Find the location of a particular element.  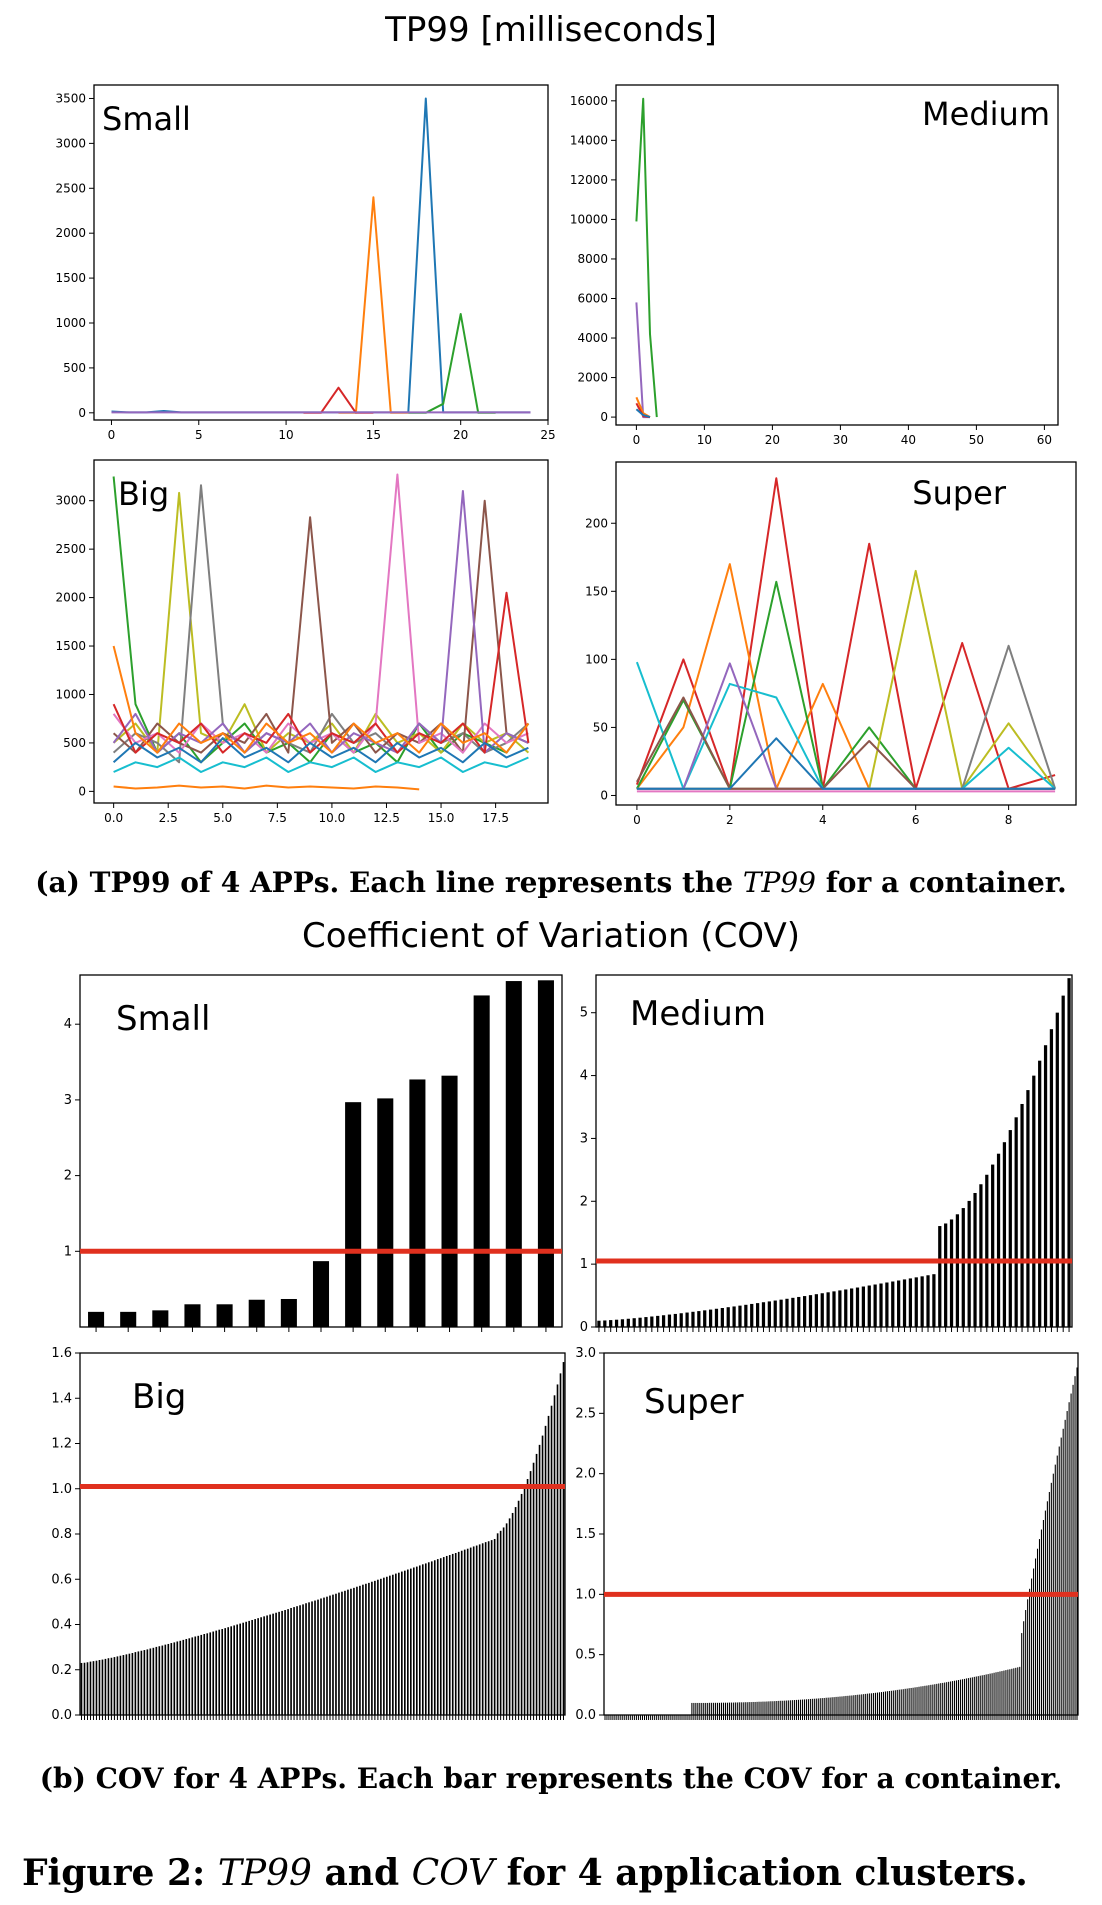

panel-super-cov-ytick-label: 1.5 is located at coordinates (585, 1534).